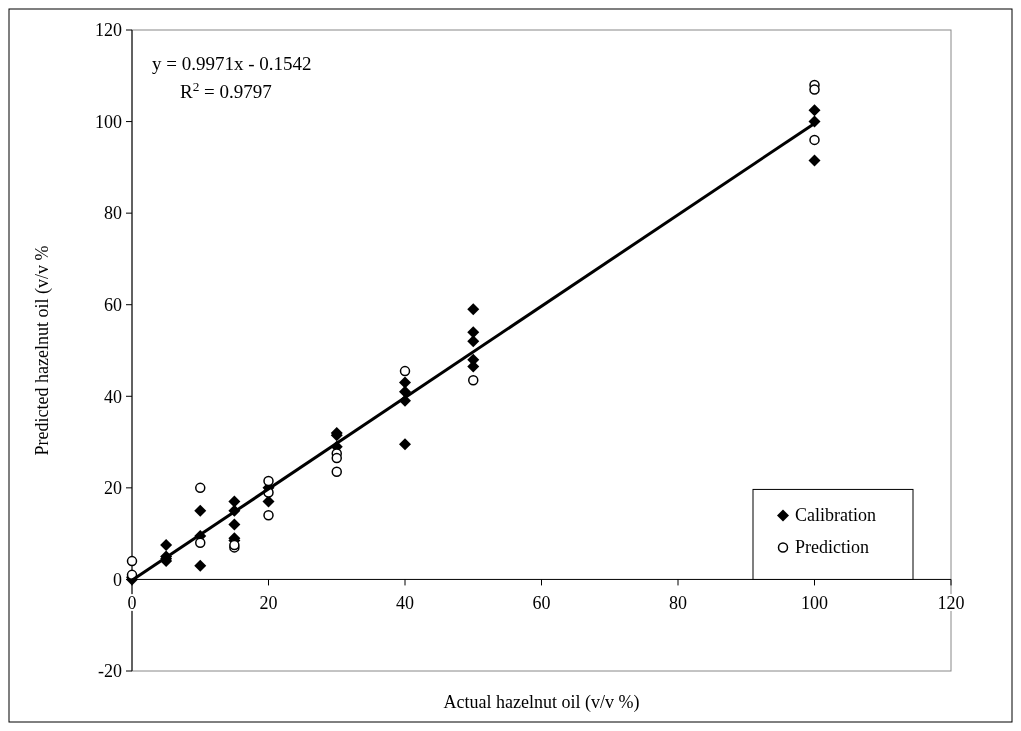  I want to click on y-tick-label: 20, so click(113, 488).